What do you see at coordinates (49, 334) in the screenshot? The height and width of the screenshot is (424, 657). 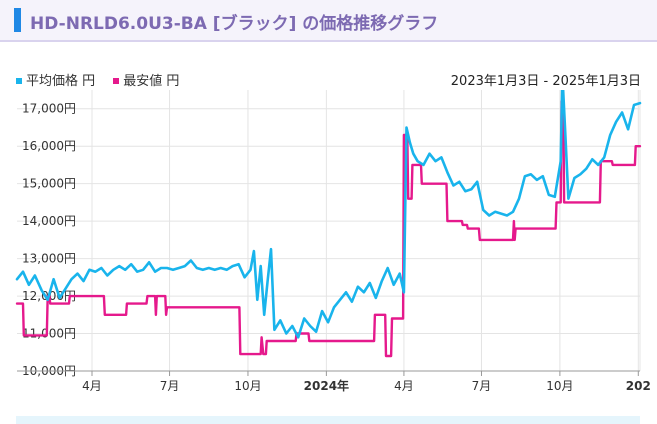 I see `y-tick-label: 11,000円` at bounding box center [49, 334].